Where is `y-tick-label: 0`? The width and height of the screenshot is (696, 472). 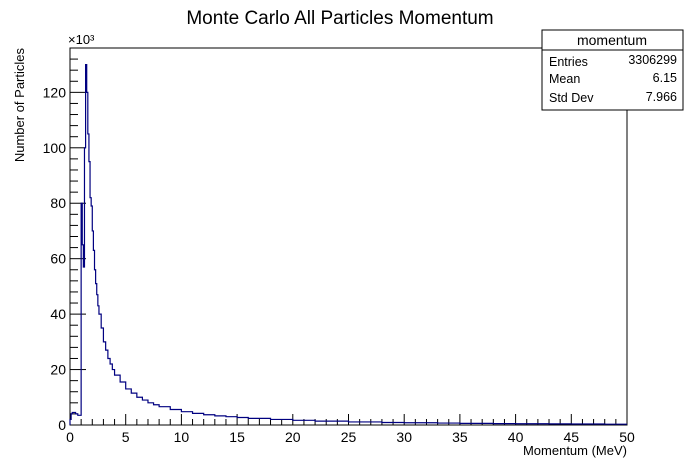
y-tick-label: 0 is located at coordinates (62, 425).